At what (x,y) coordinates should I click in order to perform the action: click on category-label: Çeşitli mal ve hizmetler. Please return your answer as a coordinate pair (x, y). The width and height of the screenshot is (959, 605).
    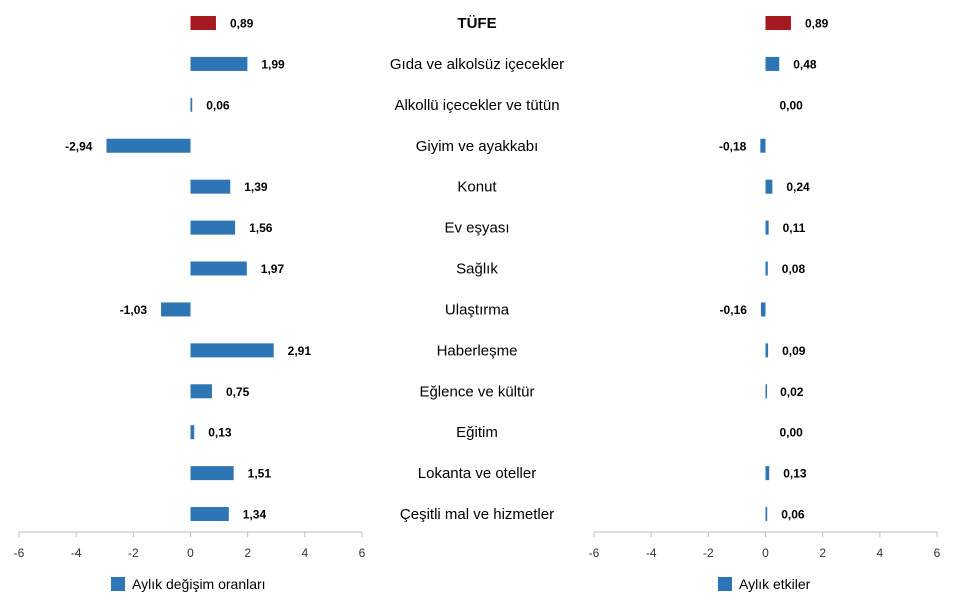
    Looking at the image, I should click on (477, 514).